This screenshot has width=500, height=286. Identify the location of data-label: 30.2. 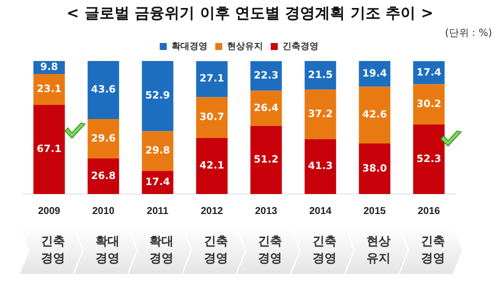
(429, 104).